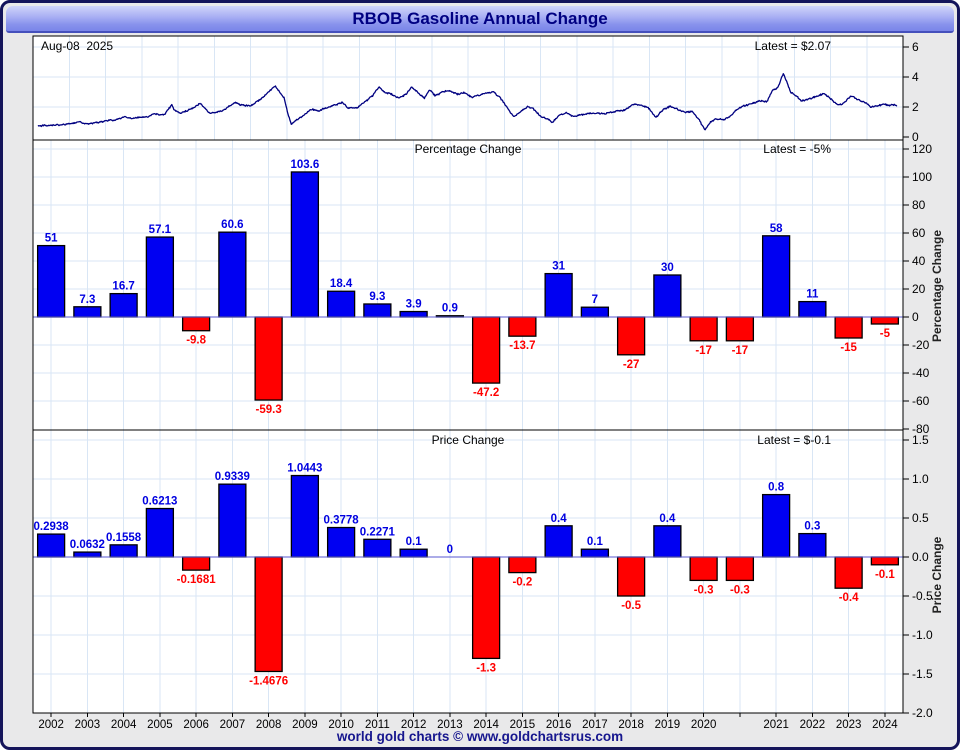 The width and height of the screenshot is (960, 750). Describe the element at coordinates (413, 314) in the screenshot. I see `percentage-change-bar-2012` at that location.